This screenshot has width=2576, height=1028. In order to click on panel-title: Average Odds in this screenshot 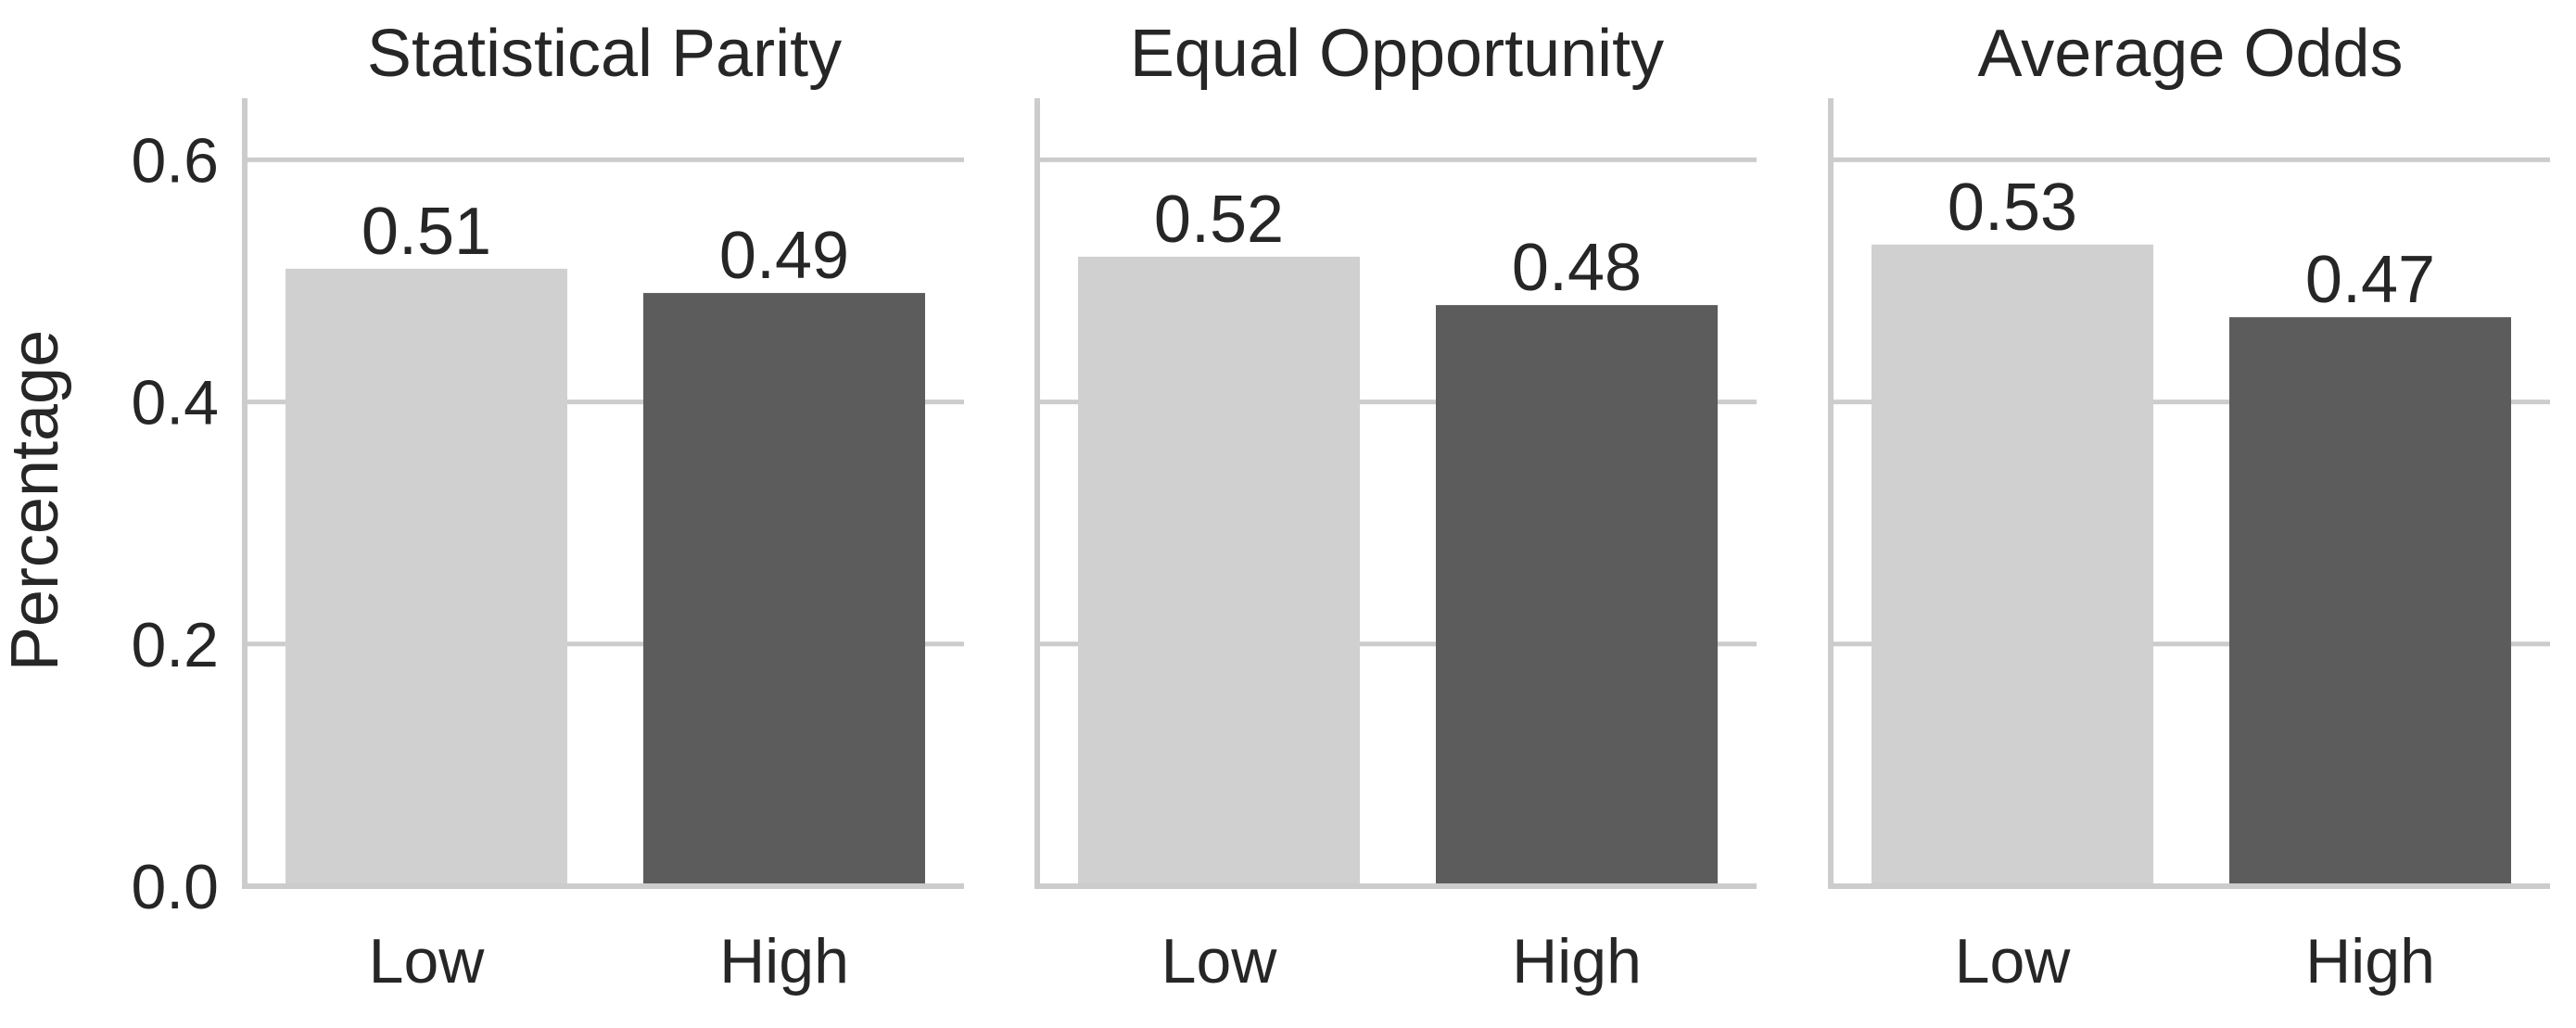, I will do `click(2191, 54)`.